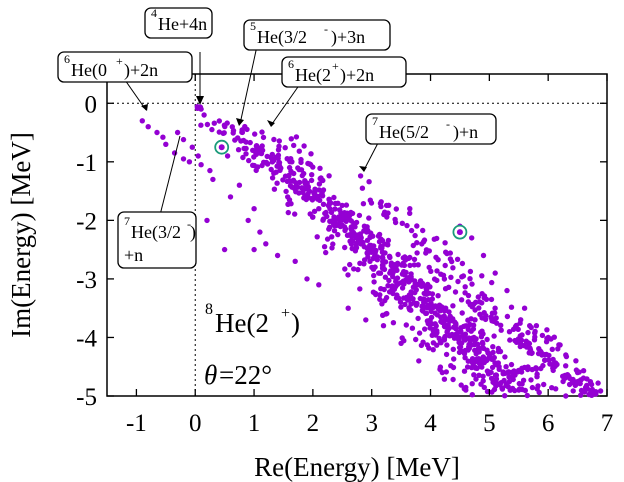 The image size is (624, 482). I want to click on x-tick-label: 6, so click(548, 423).